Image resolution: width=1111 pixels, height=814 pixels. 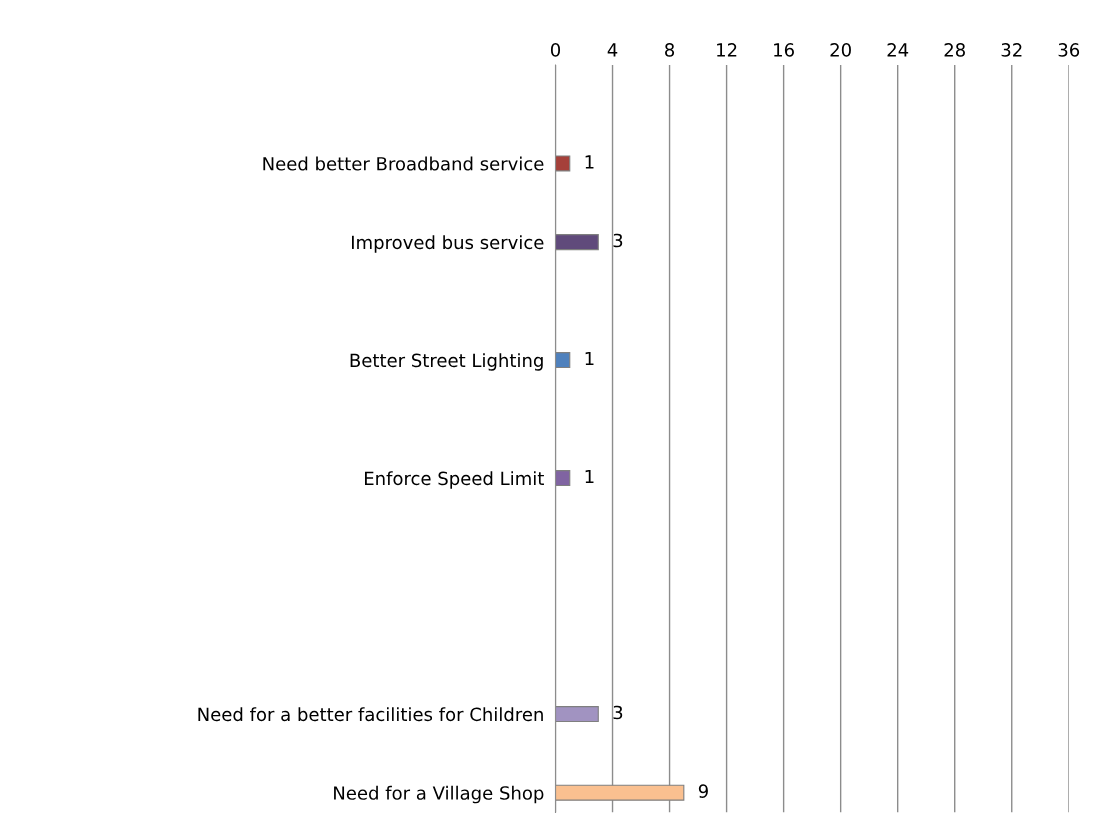 What do you see at coordinates (703, 791) in the screenshot?
I see `data-label: 9` at bounding box center [703, 791].